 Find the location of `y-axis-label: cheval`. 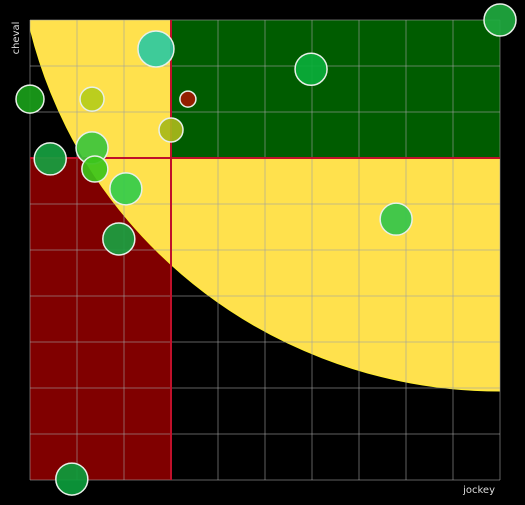

y-axis-label: cheval is located at coordinates (16, 38).